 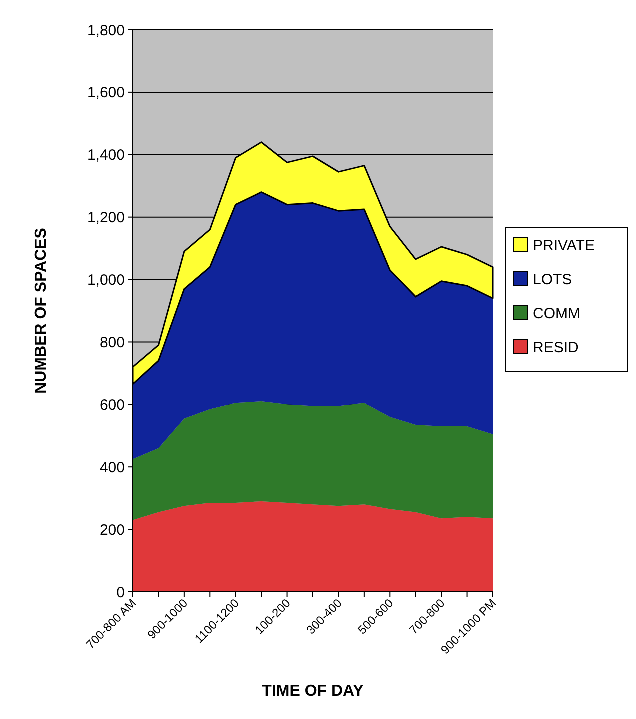 I want to click on y-axis-title: NUMBER OF SPACES, so click(x=41, y=311).